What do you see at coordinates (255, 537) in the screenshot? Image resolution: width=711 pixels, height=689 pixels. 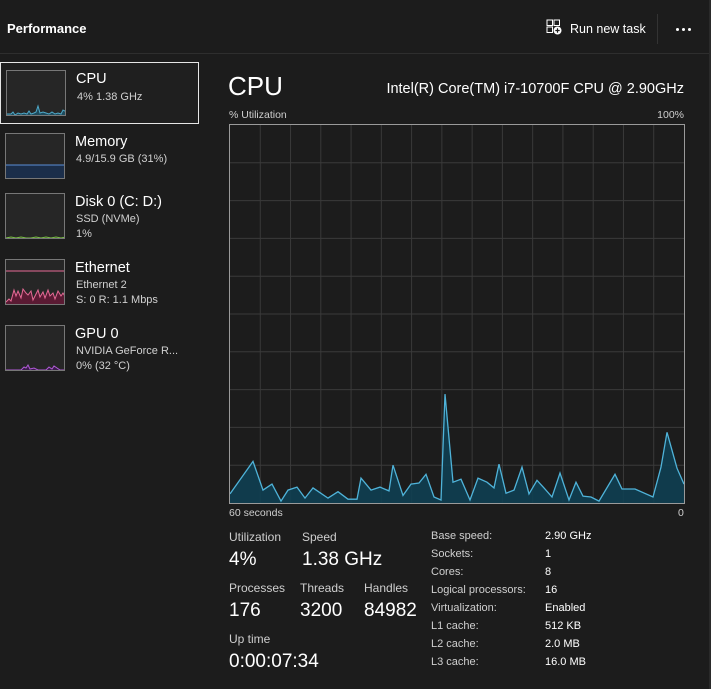 I see `utilization-label: Utilization` at bounding box center [255, 537].